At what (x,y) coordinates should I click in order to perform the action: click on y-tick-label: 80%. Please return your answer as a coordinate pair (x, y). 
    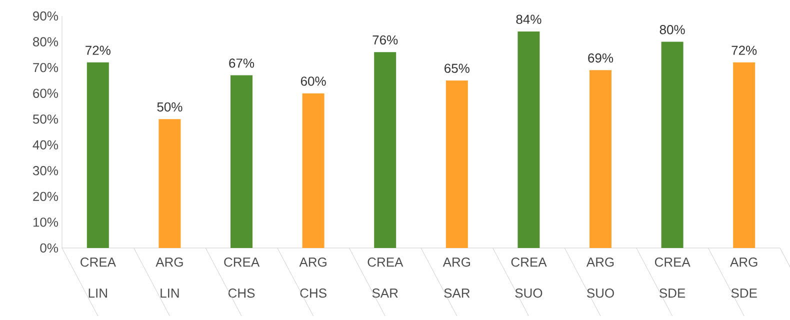
    Looking at the image, I should click on (45, 41).